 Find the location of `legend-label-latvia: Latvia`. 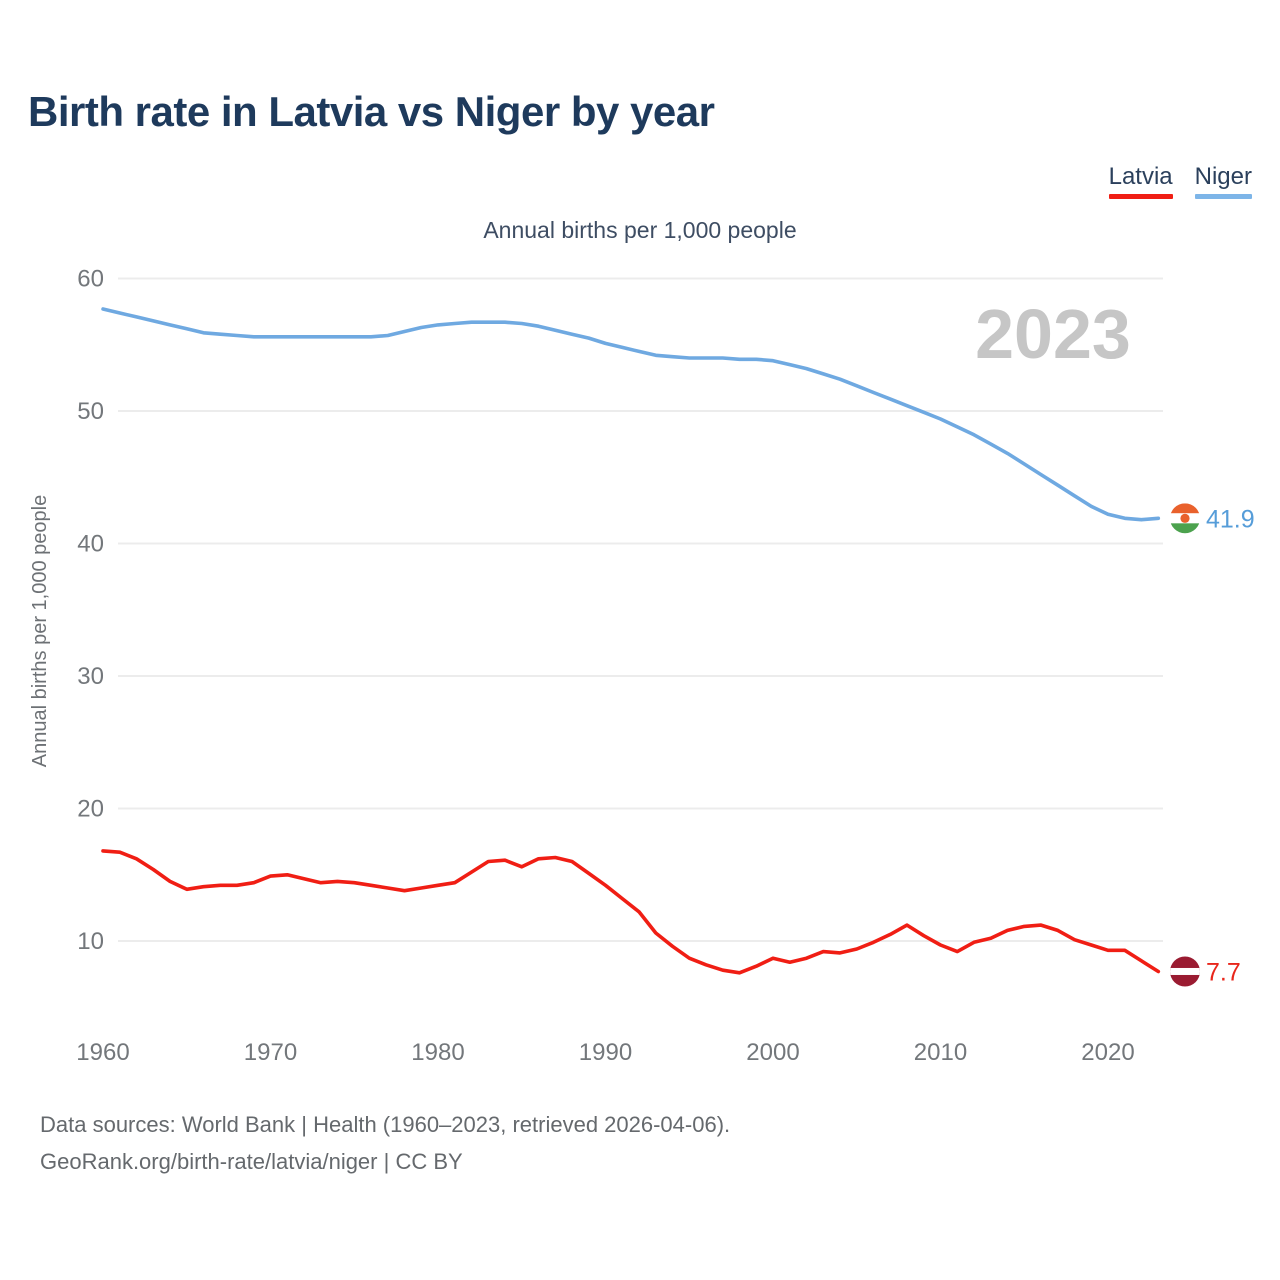

legend-label-latvia: Latvia is located at coordinates (1140, 176).